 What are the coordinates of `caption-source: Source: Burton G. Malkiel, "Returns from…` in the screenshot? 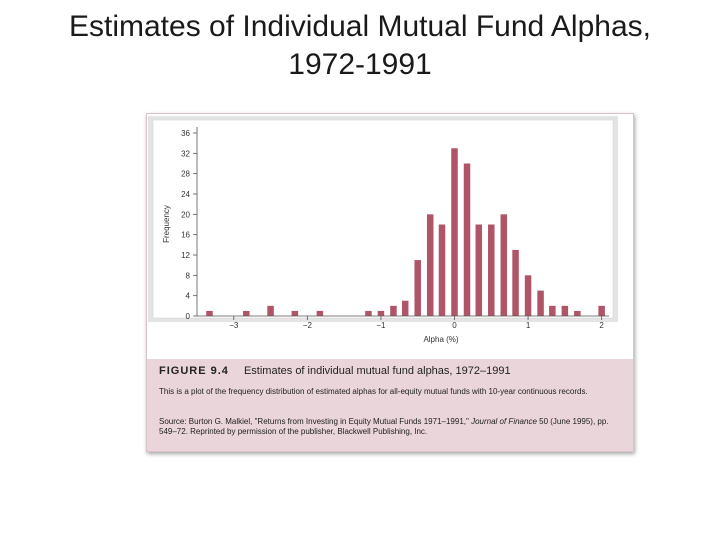 It's located at (384, 427).